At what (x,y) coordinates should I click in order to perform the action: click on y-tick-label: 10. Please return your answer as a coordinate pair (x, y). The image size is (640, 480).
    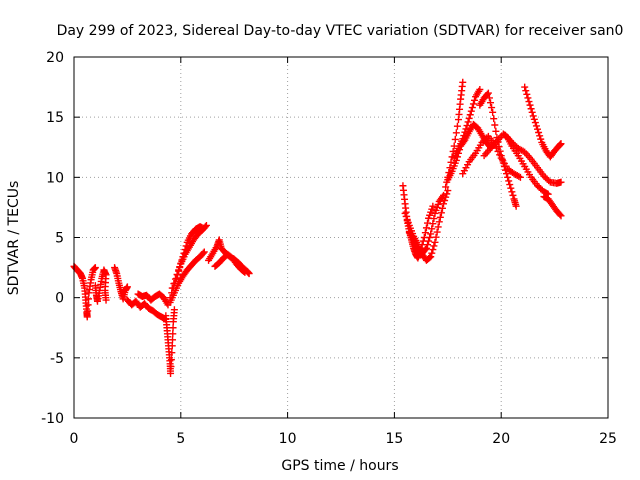
    Looking at the image, I should click on (55, 178).